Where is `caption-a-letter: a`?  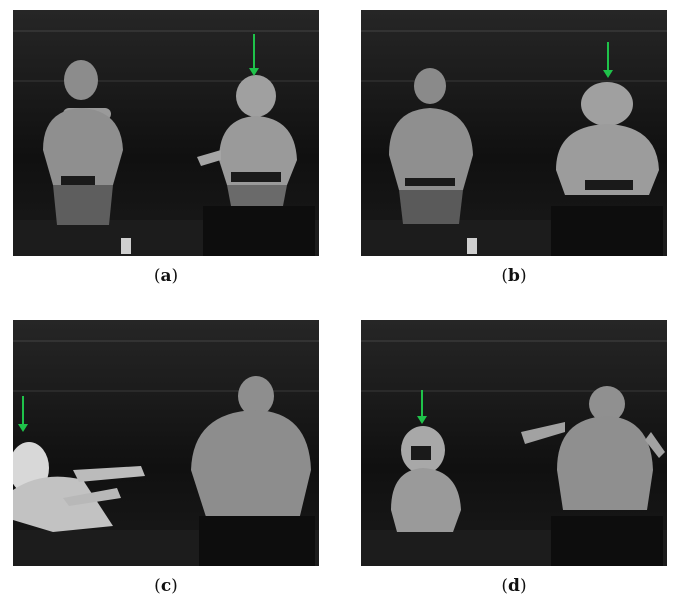 caption-a-letter: a is located at coordinates (166, 276).